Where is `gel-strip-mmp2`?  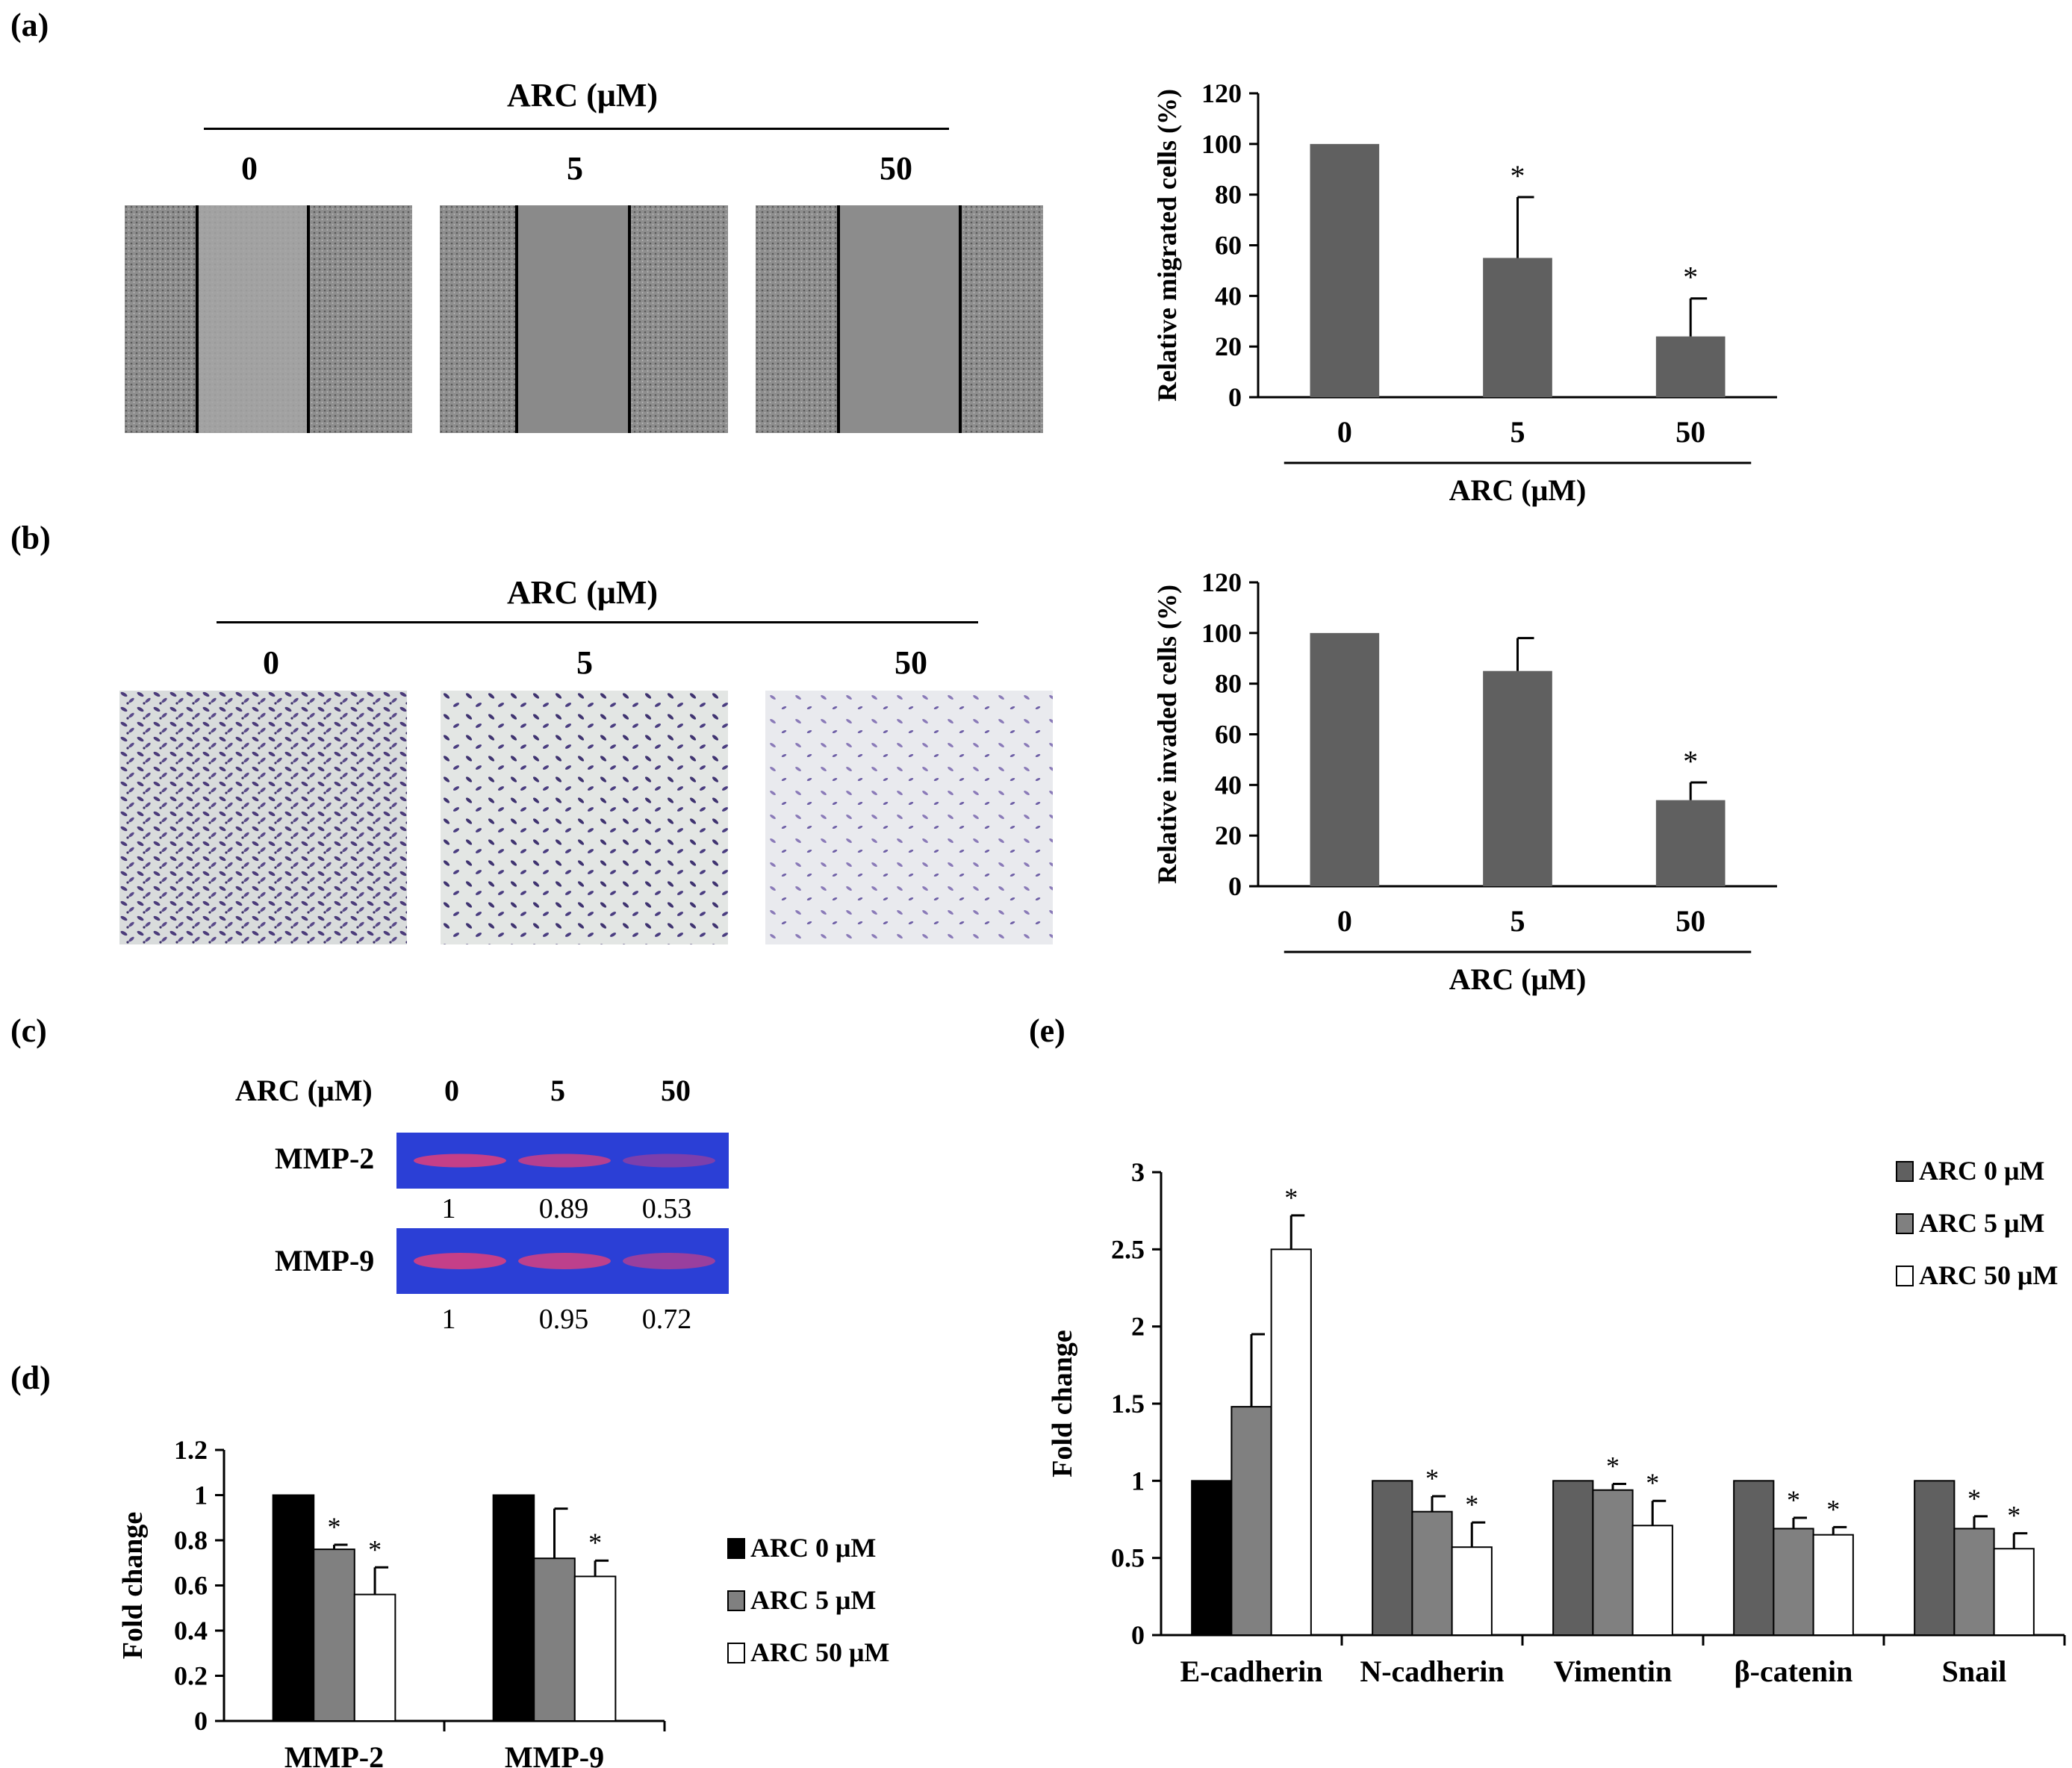
gel-strip-mmp2 is located at coordinates (562, 1161).